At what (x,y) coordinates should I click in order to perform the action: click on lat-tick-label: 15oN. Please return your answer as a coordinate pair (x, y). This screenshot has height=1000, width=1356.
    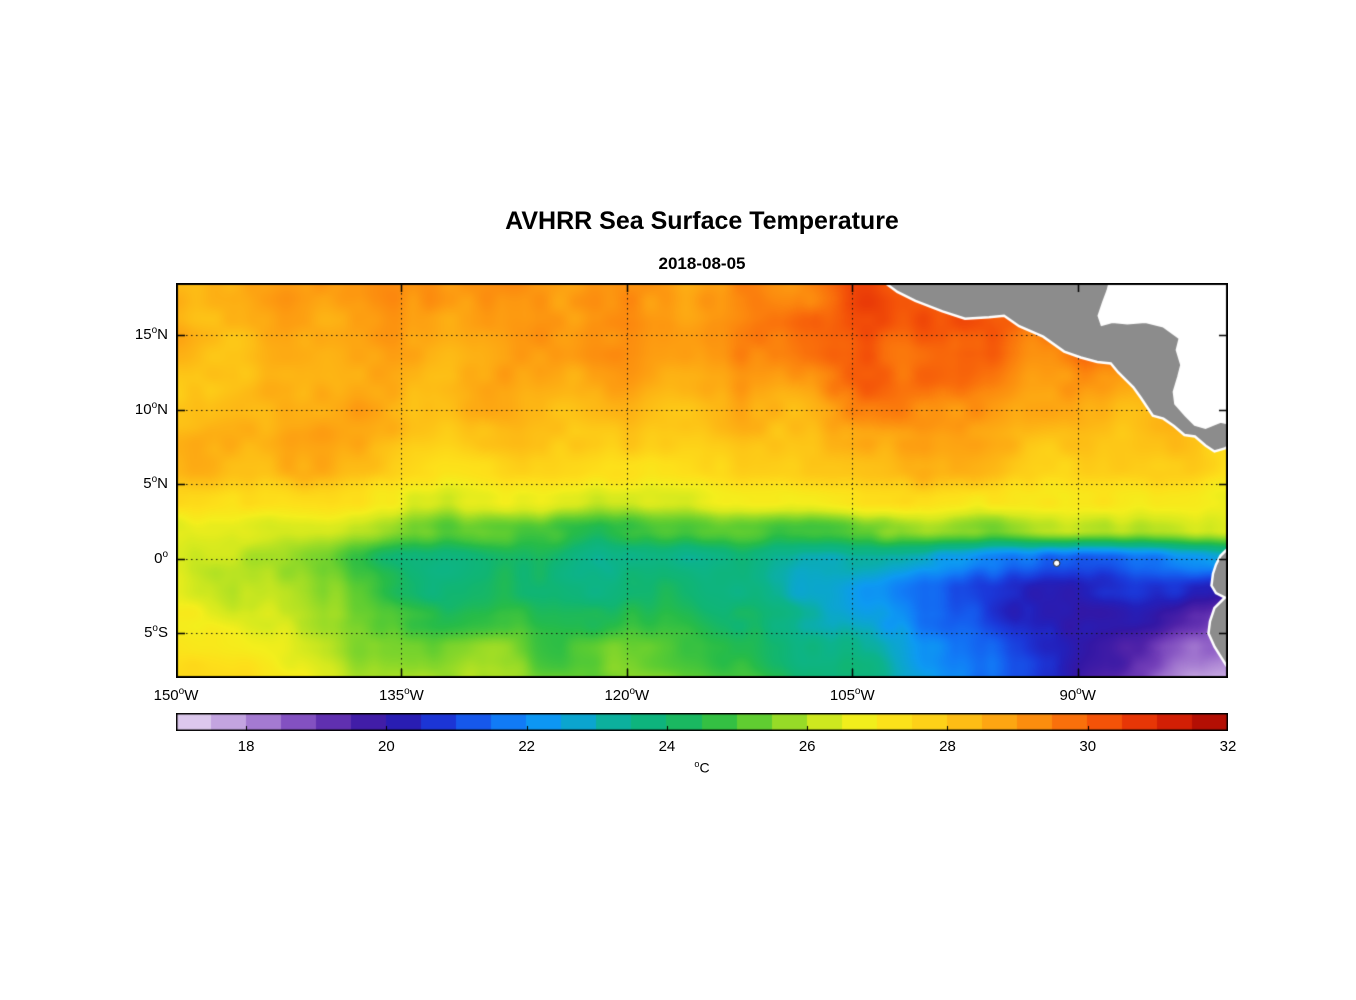
    Looking at the image, I should click on (151, 334).